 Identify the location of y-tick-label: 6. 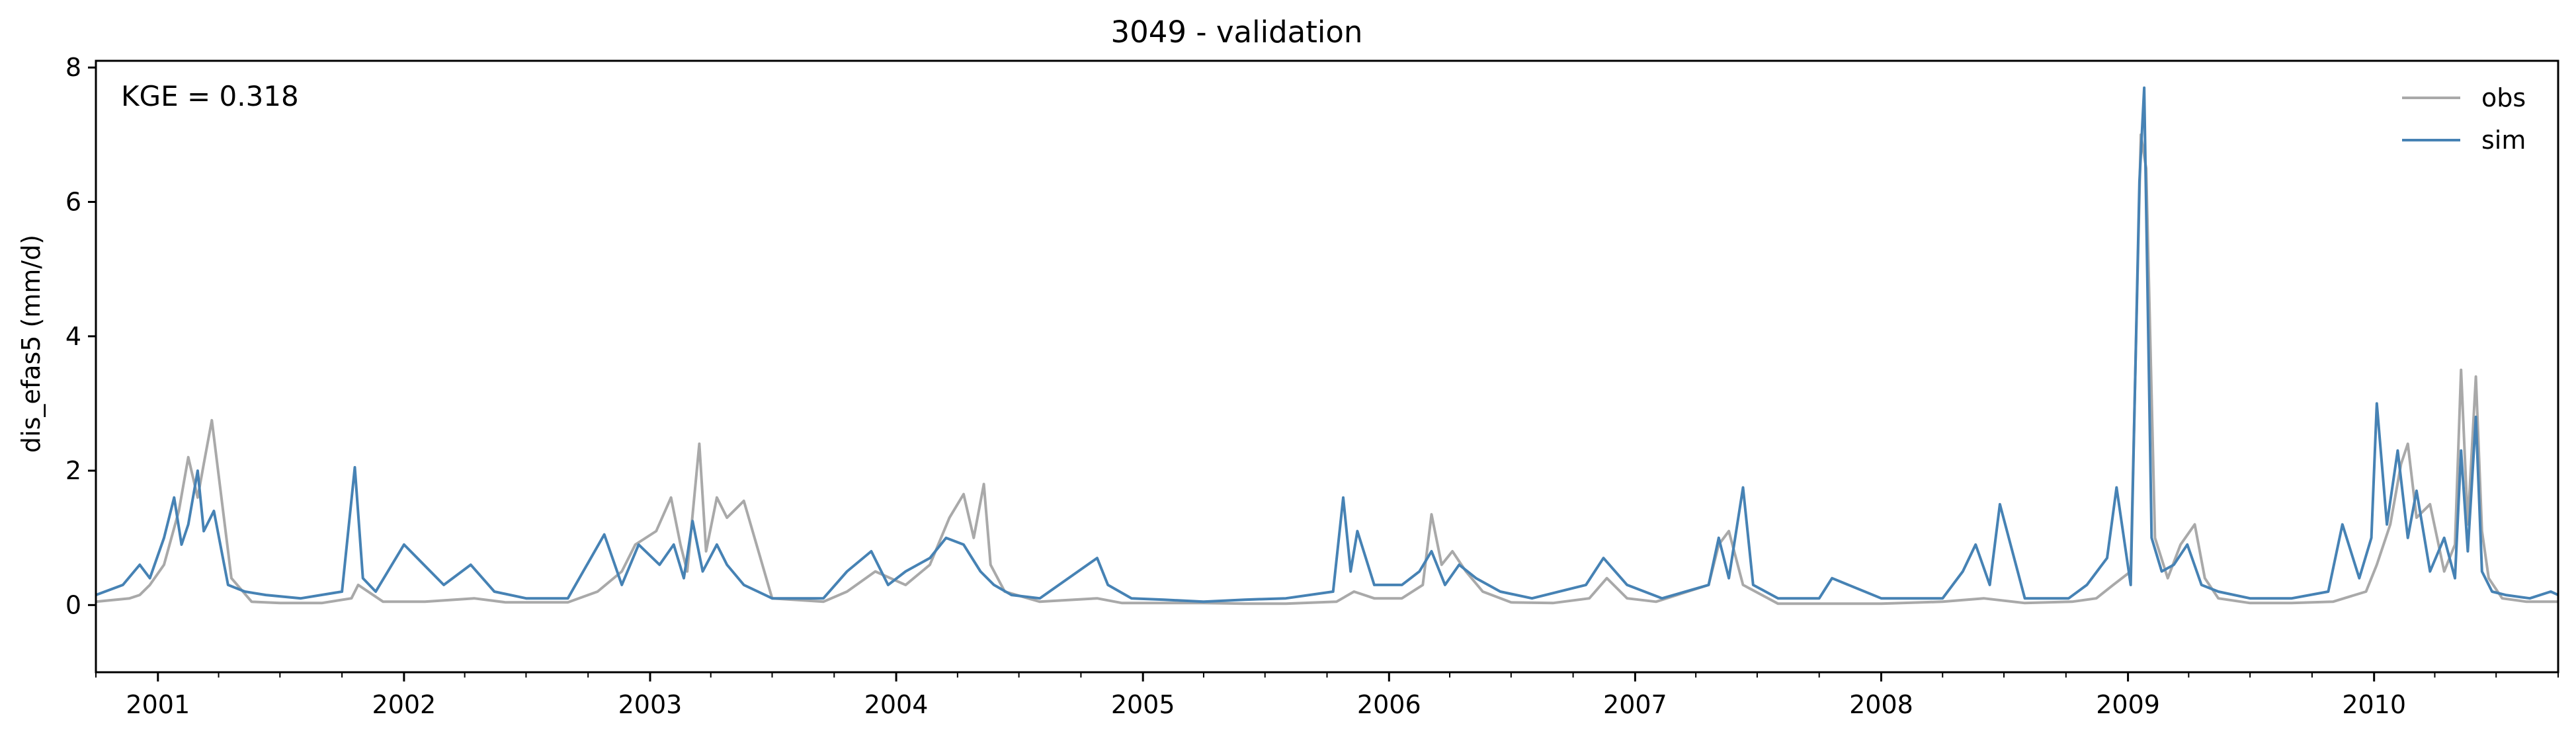
(73, 202).